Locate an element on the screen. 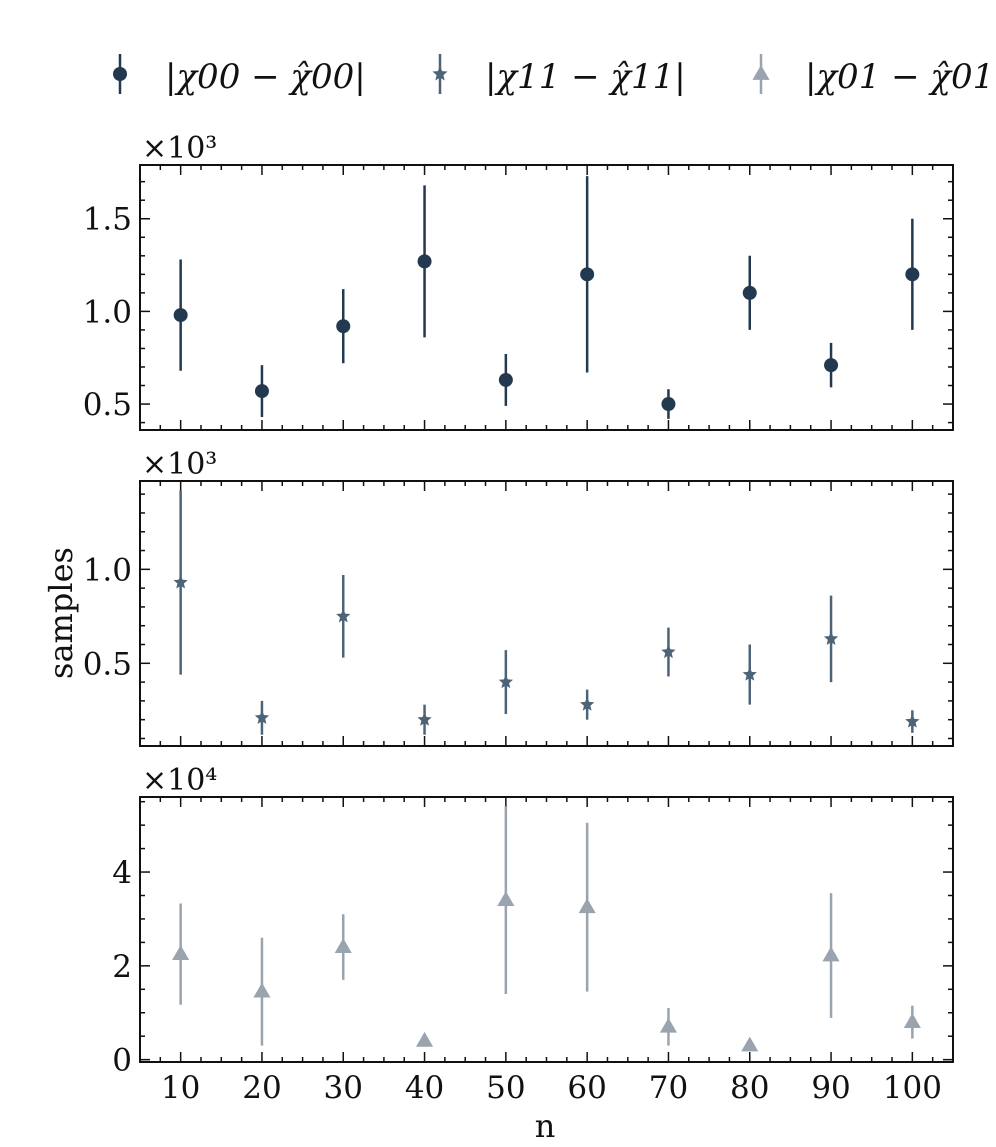 Image resolution: width=996 pixels, height=1147 pixels. x-tick-label: 40 is located at coordinates (424, 1088).